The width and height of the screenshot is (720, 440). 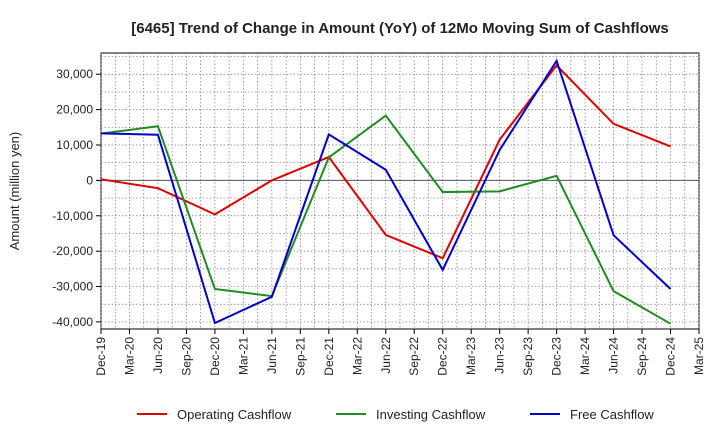 What do you see at coordinates (74, 145) in the screenshot?
I see `y-tick-label: 10,000` at bounding box center [74, 145].